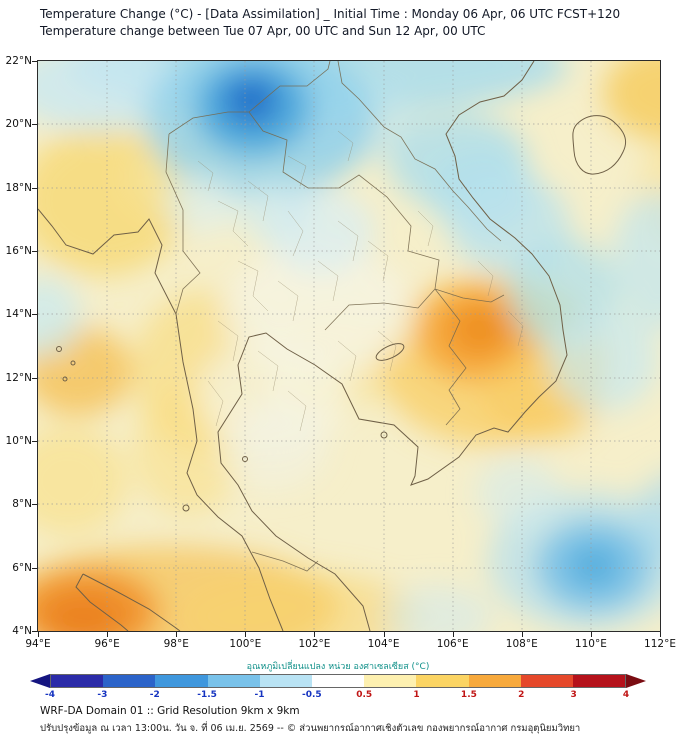  I want to click on colorbar-tick-label: -0.5, so click(311, 695).